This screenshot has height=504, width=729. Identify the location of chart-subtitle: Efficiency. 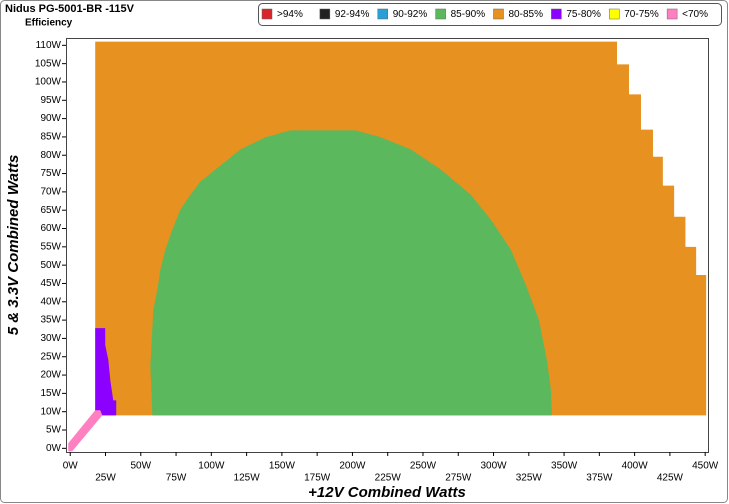
(49, 23).